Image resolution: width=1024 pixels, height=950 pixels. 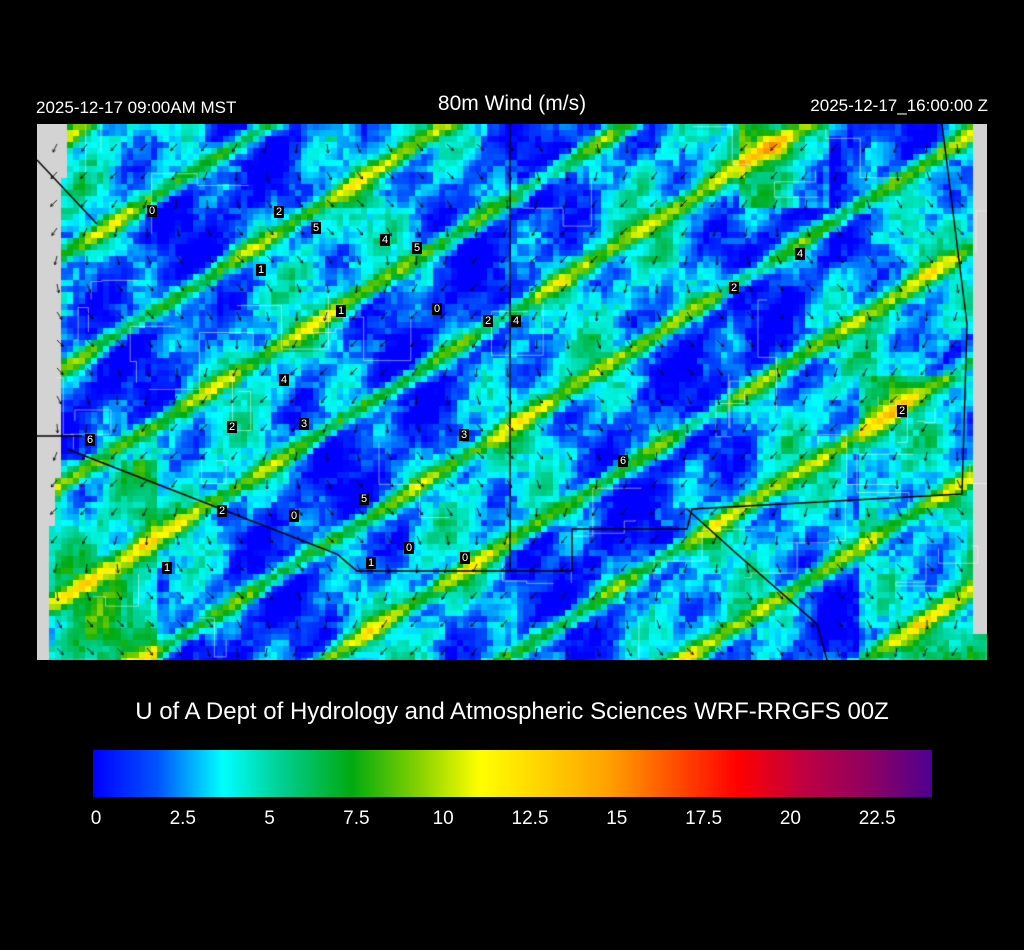 I want to click on map-title: 80m Wind (m/s), so click(x=512, y=103).